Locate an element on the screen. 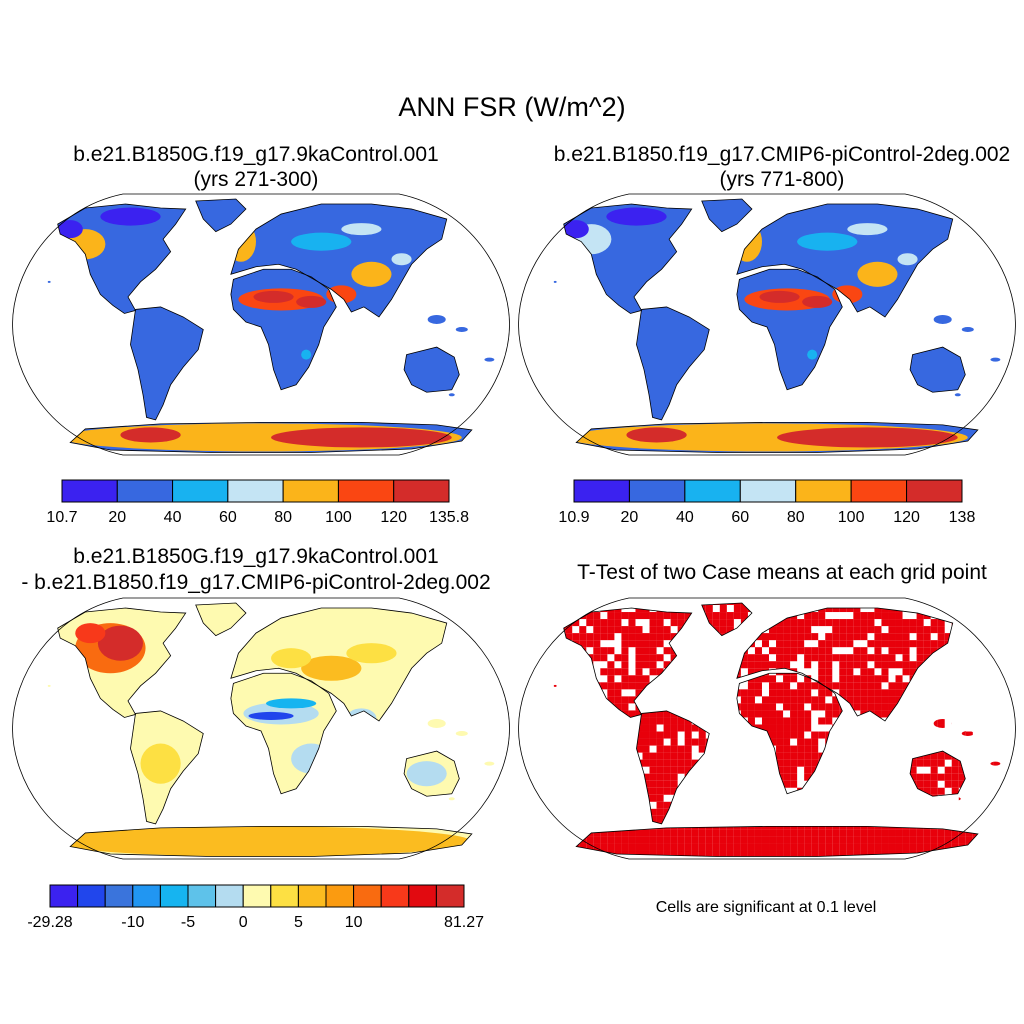  colorbar-tick-label: 10.9 is located at coordinates (573, 517).